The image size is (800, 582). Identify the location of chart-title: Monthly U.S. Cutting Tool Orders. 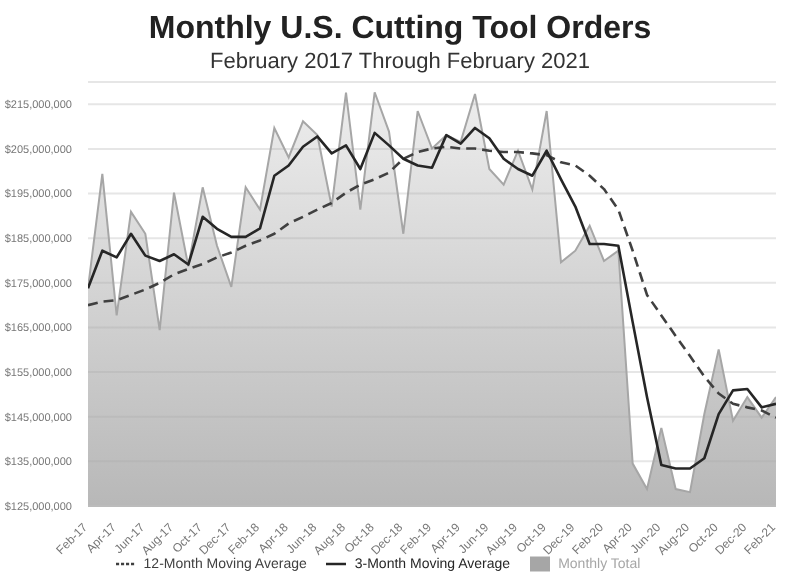
(400, 30).